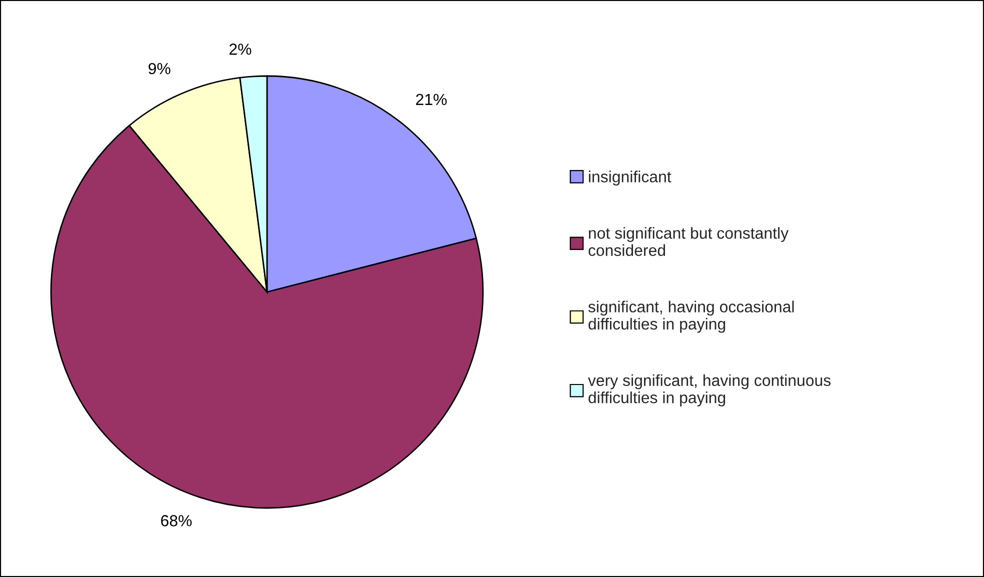 This screenshot has height=577, width=984. I want to click on legend-label: insignificant, so click(630, 178).